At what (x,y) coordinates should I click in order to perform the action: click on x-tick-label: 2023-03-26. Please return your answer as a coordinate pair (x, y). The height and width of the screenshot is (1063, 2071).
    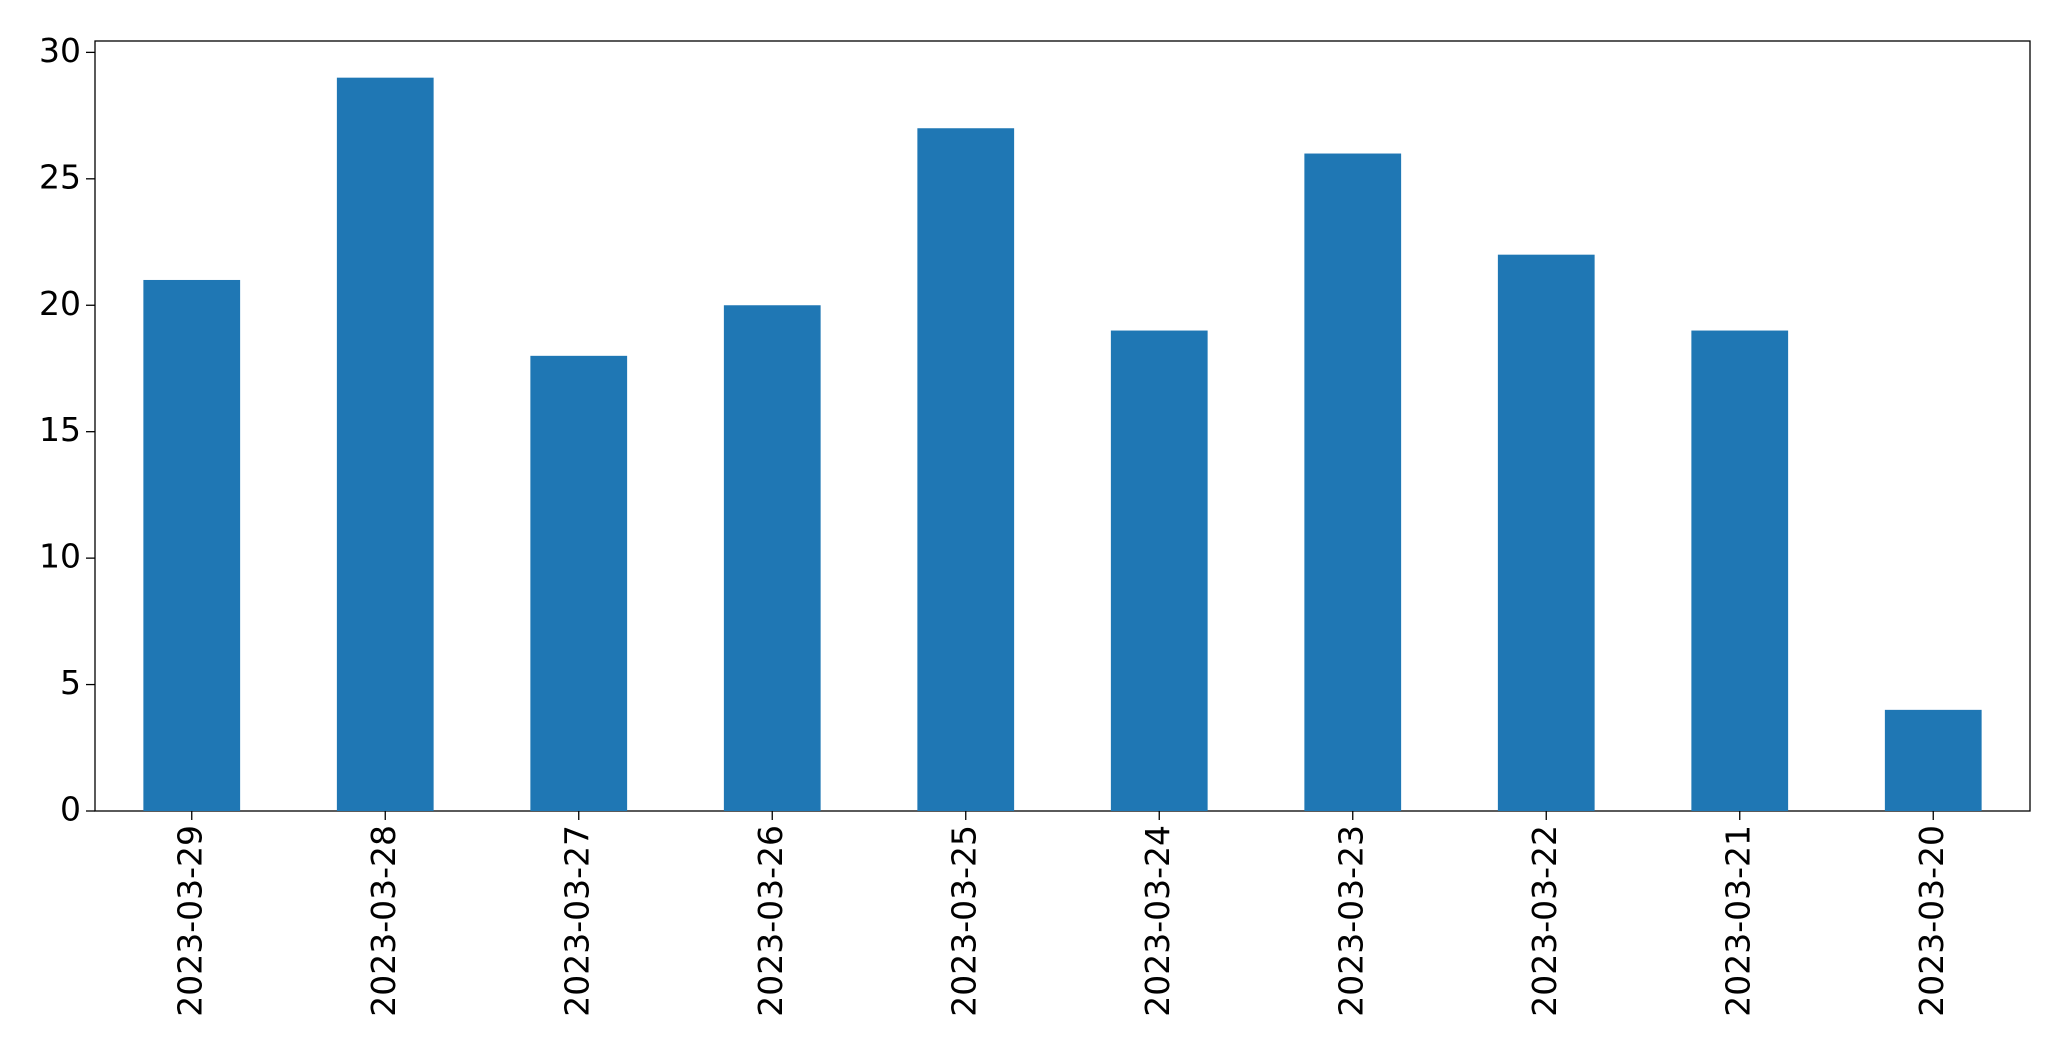
    Looking at the image, I should click on (770, 921).